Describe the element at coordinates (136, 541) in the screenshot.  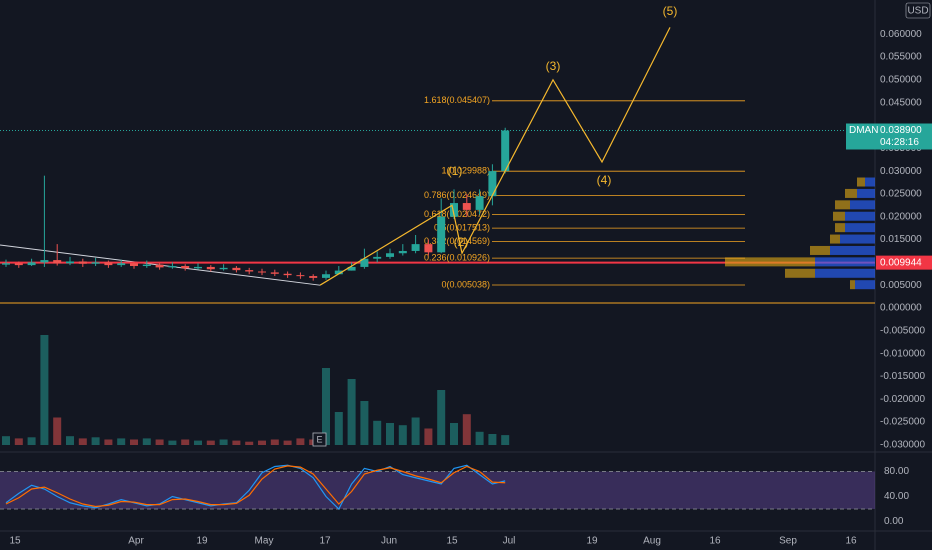
I see `x-tick-label: Apr` at that location.